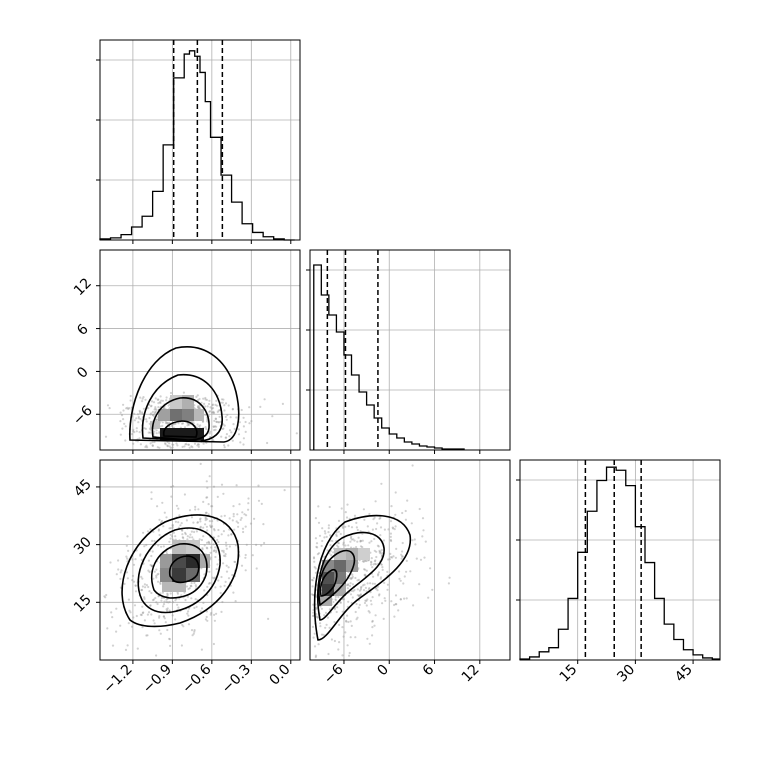 Image resolution: width=760 pixels, height=765 pixels. I want to click on p2-histogram-steps, so click(389, 357).